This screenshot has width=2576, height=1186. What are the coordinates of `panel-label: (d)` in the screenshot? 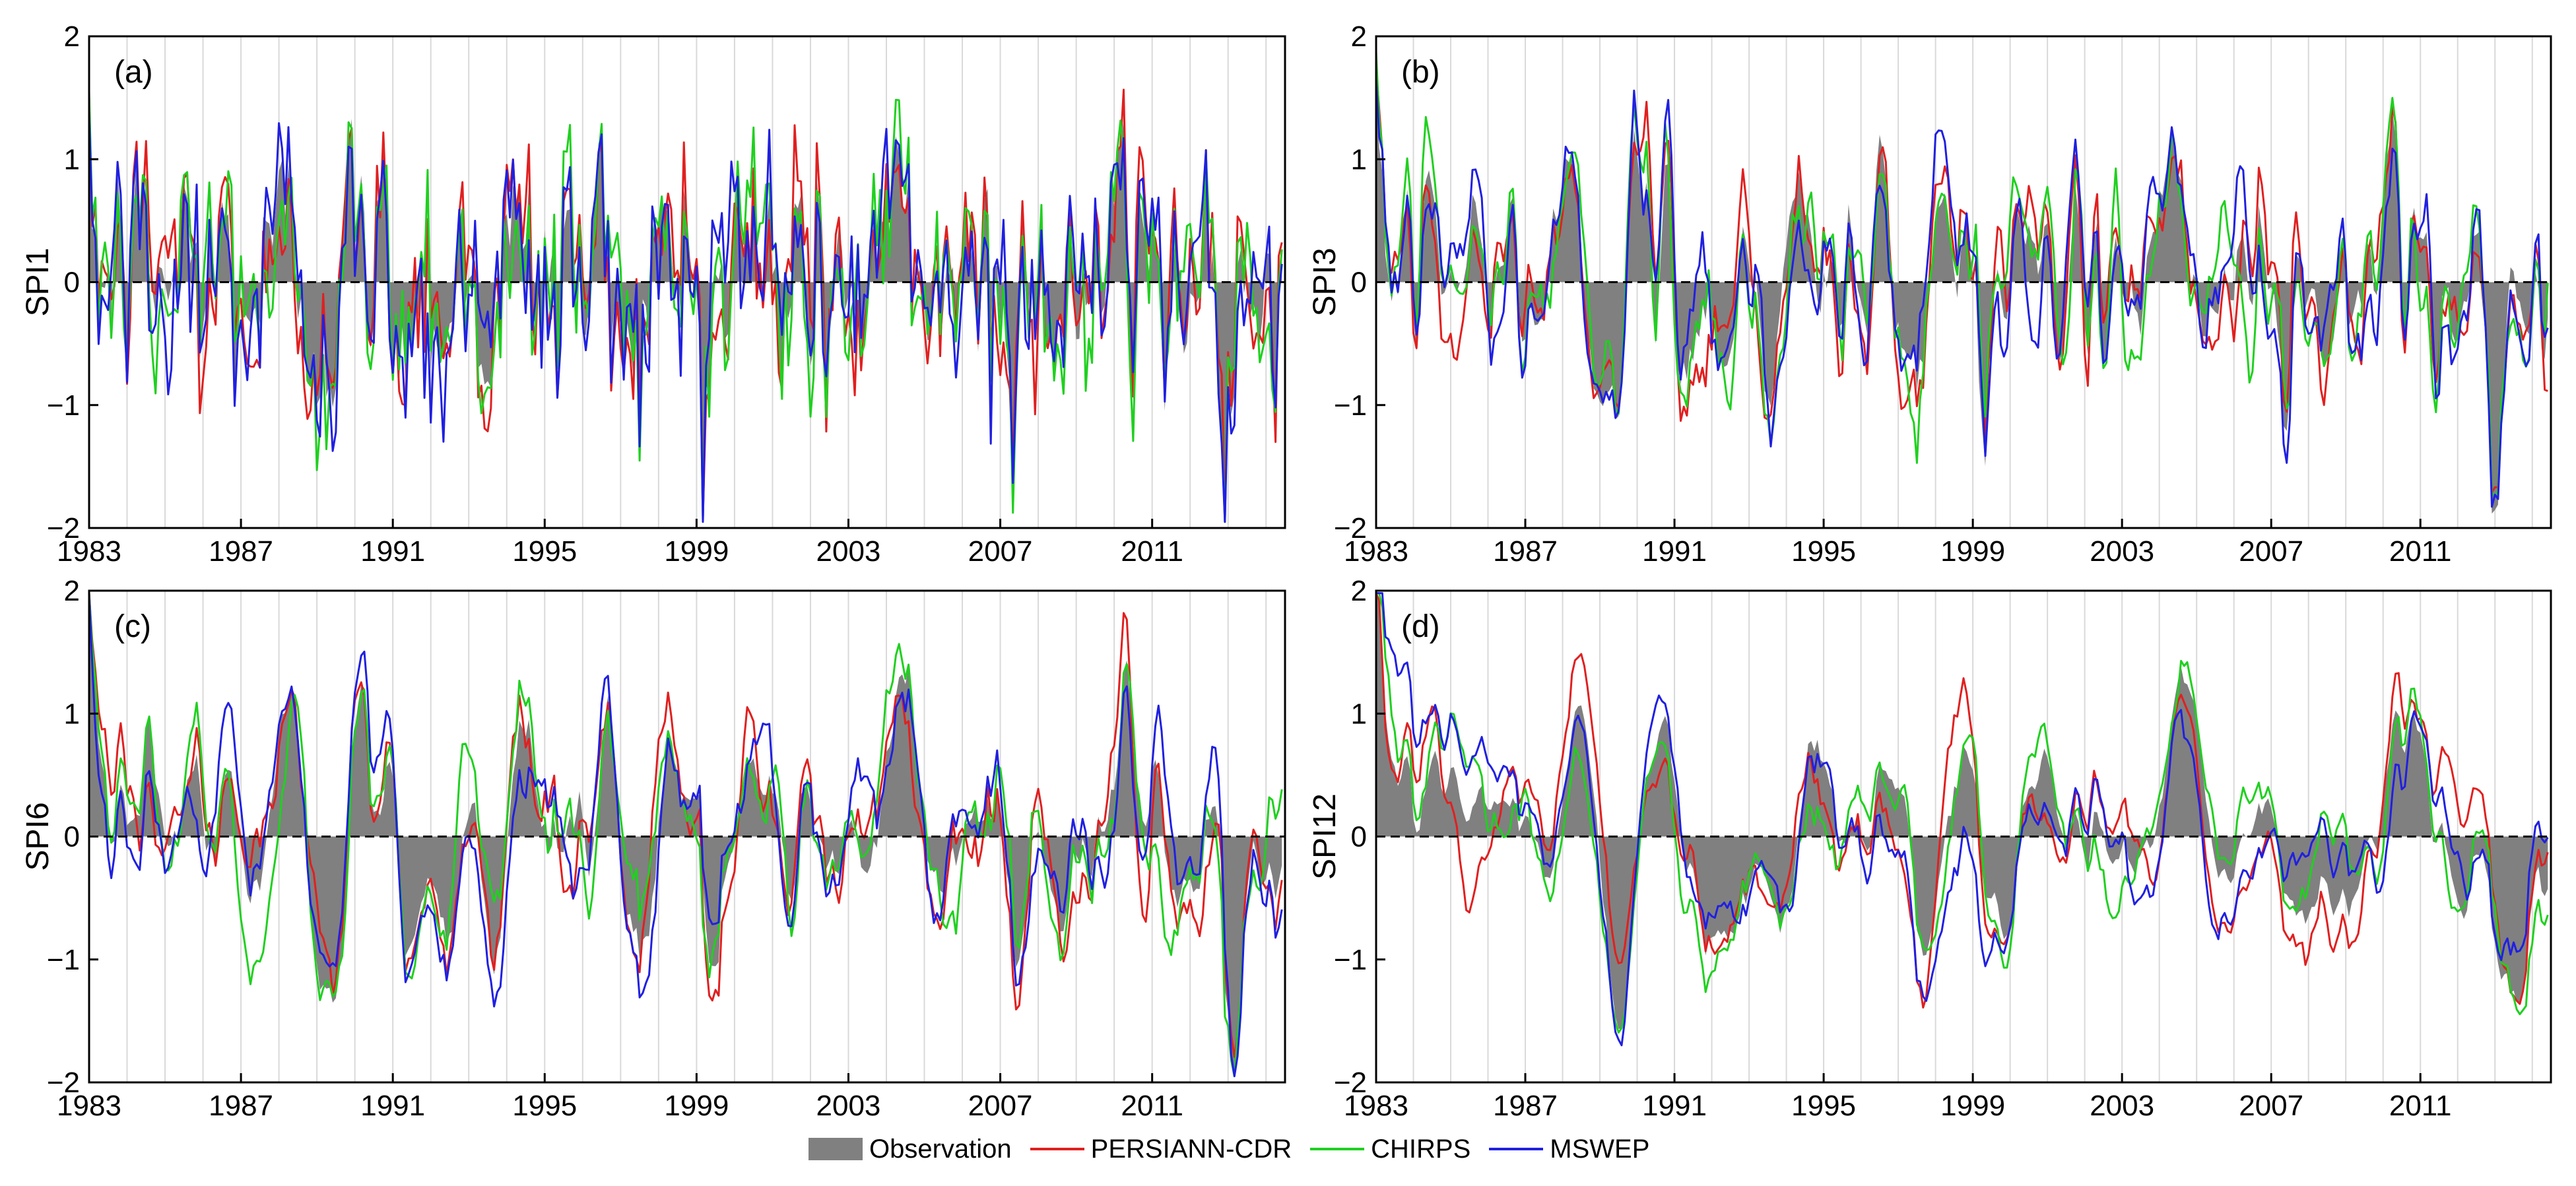 It's located at (1420, 626).